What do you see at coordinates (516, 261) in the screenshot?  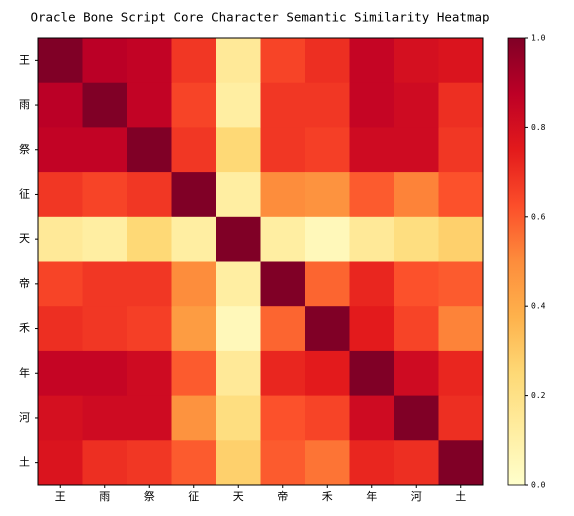 I see `colorbar` at bounding box center [516, 261].